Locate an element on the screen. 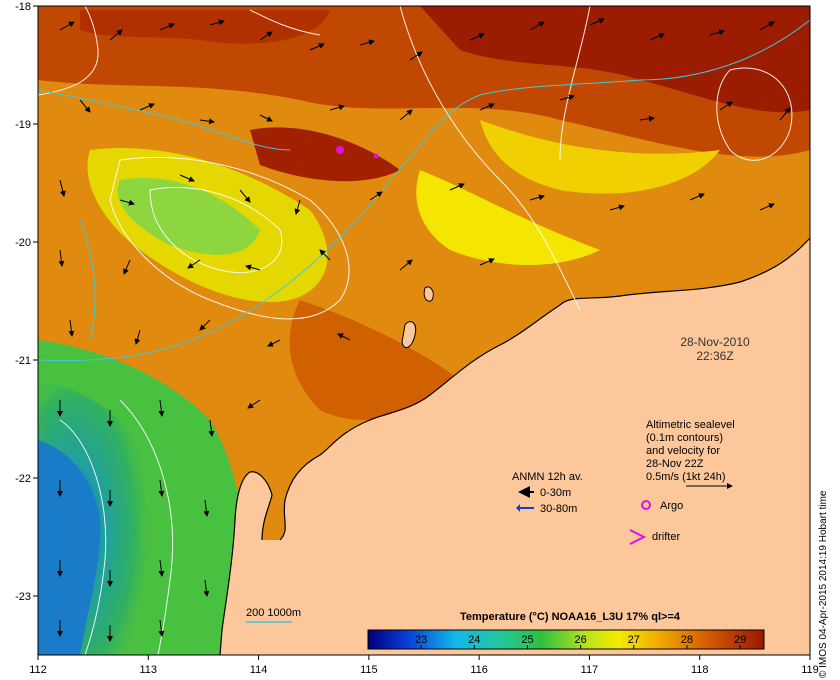  argo-label: Argo is located at coordinates (671, 506).